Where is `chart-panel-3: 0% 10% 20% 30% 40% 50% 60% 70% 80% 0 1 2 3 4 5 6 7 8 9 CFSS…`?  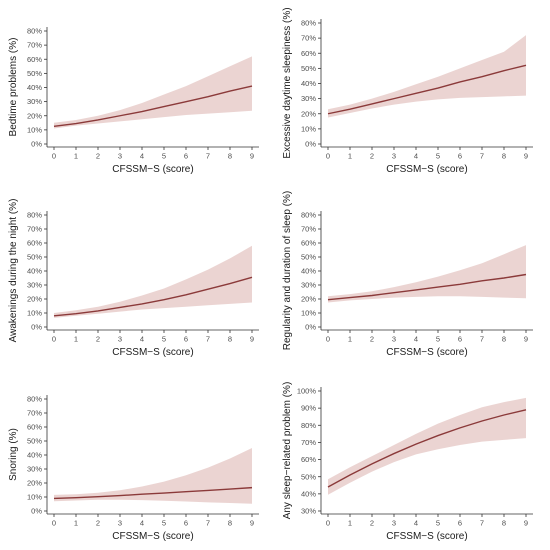
chart-panel-3: 0% 10% 20% 30% 40% 50% 60% 70% 80% 0 1 2 3 4 5 6 7 8 9 CFSS… is located at coordinates (133, 278).